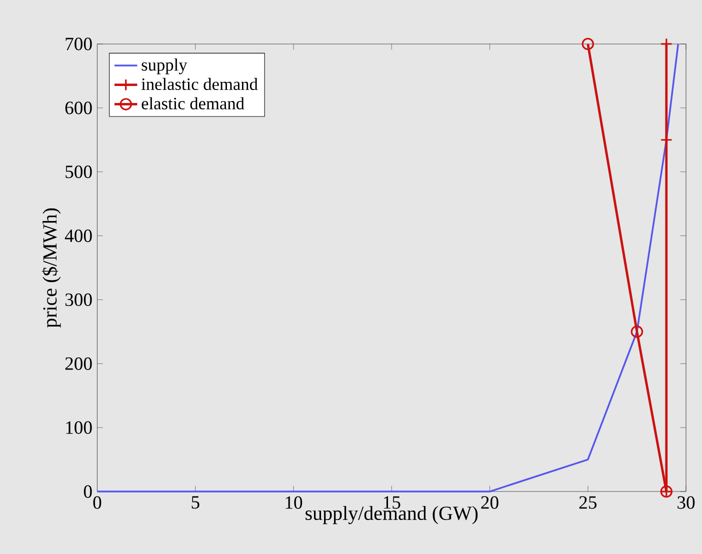 The image size is (702, 554). Describe the element at coordinates (199, 84) in the screenshot. I see `legend-label: inelastic demand` at that location.